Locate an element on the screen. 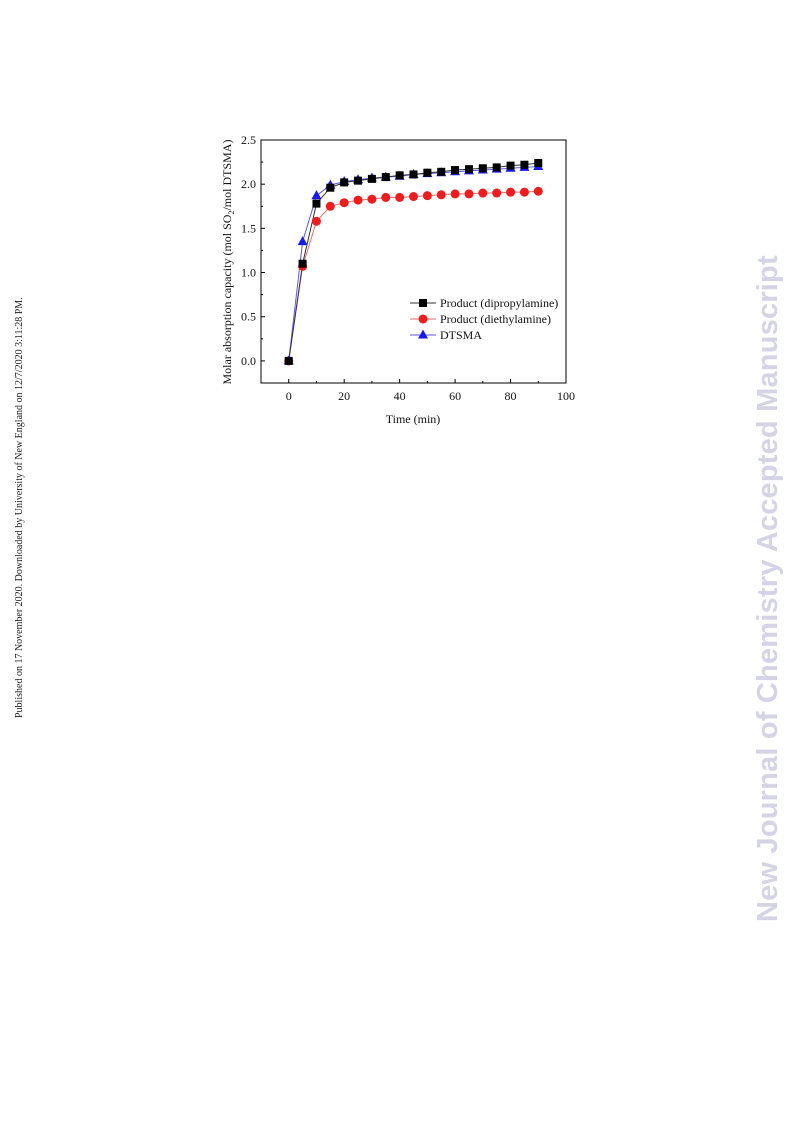 The height and width of the screenshot is (1121, 793). x-tick-label: 100 is located at coordinates (566, 396).